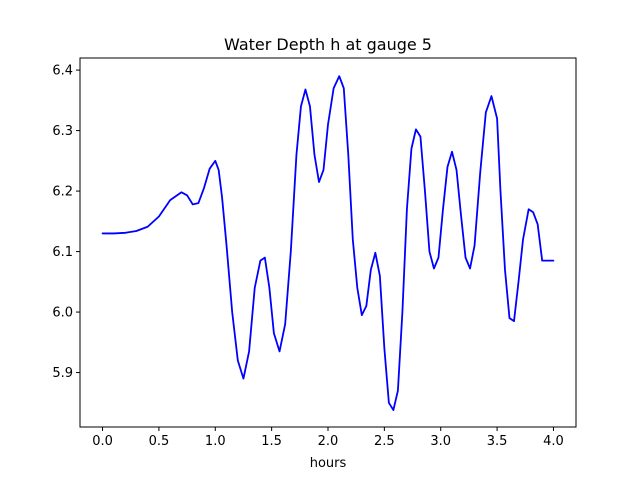 The height and width of the screenshot is (480, 640). What do you see at coordinates (62, 131) in the screenshot?
I see `y-tick-label: 6.3` at bounding box center [62, 131].